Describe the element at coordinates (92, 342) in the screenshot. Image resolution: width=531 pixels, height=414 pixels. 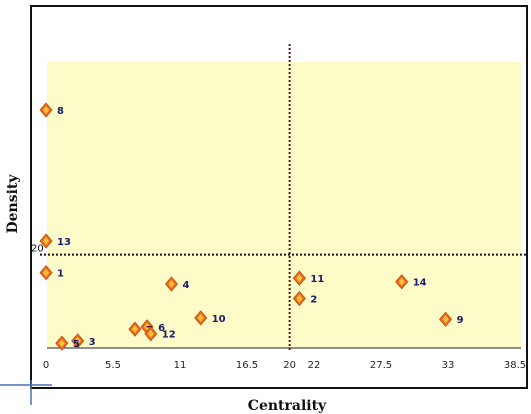
I see `data-point-label: 3` at that location.